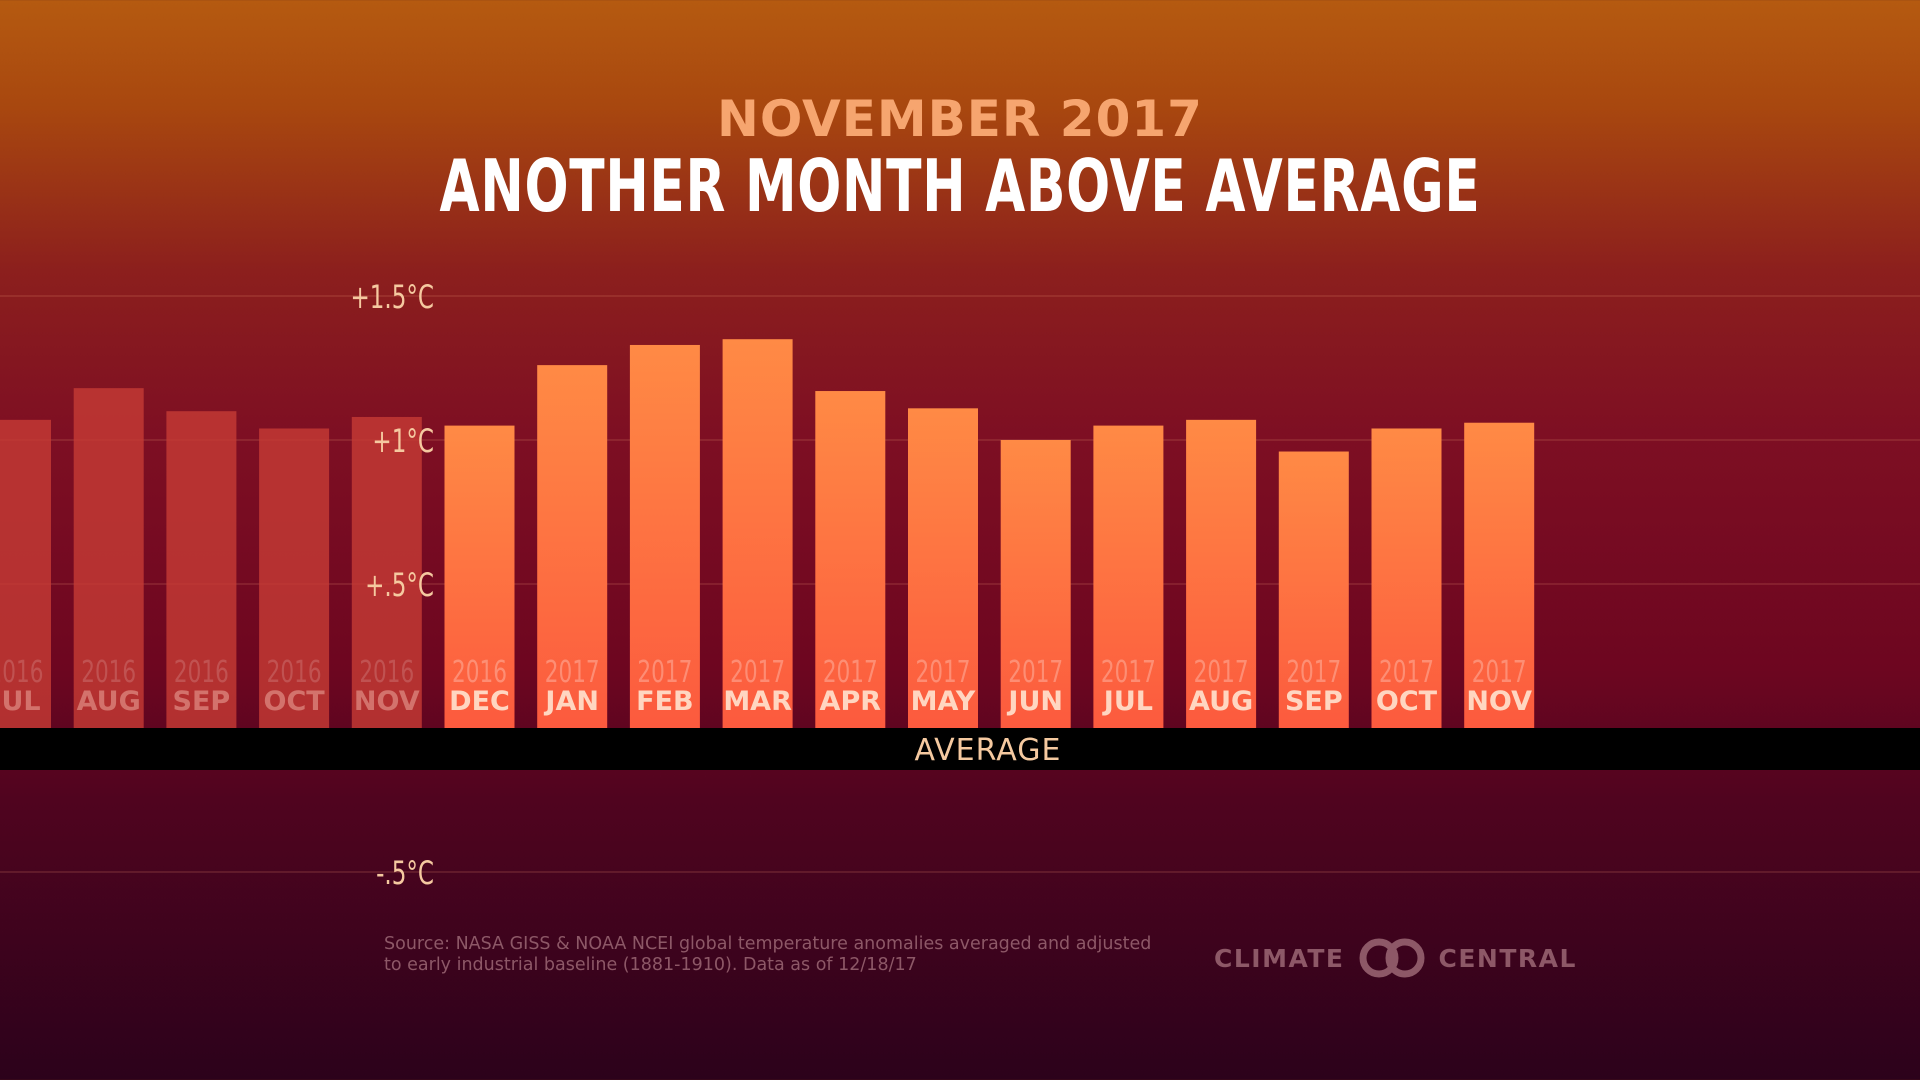 This screenshot has width=1920, height=1080. Describe the element at coordinates (399, 585) in the screenshot. I see `y-tick-label: +.5°C` at that location.